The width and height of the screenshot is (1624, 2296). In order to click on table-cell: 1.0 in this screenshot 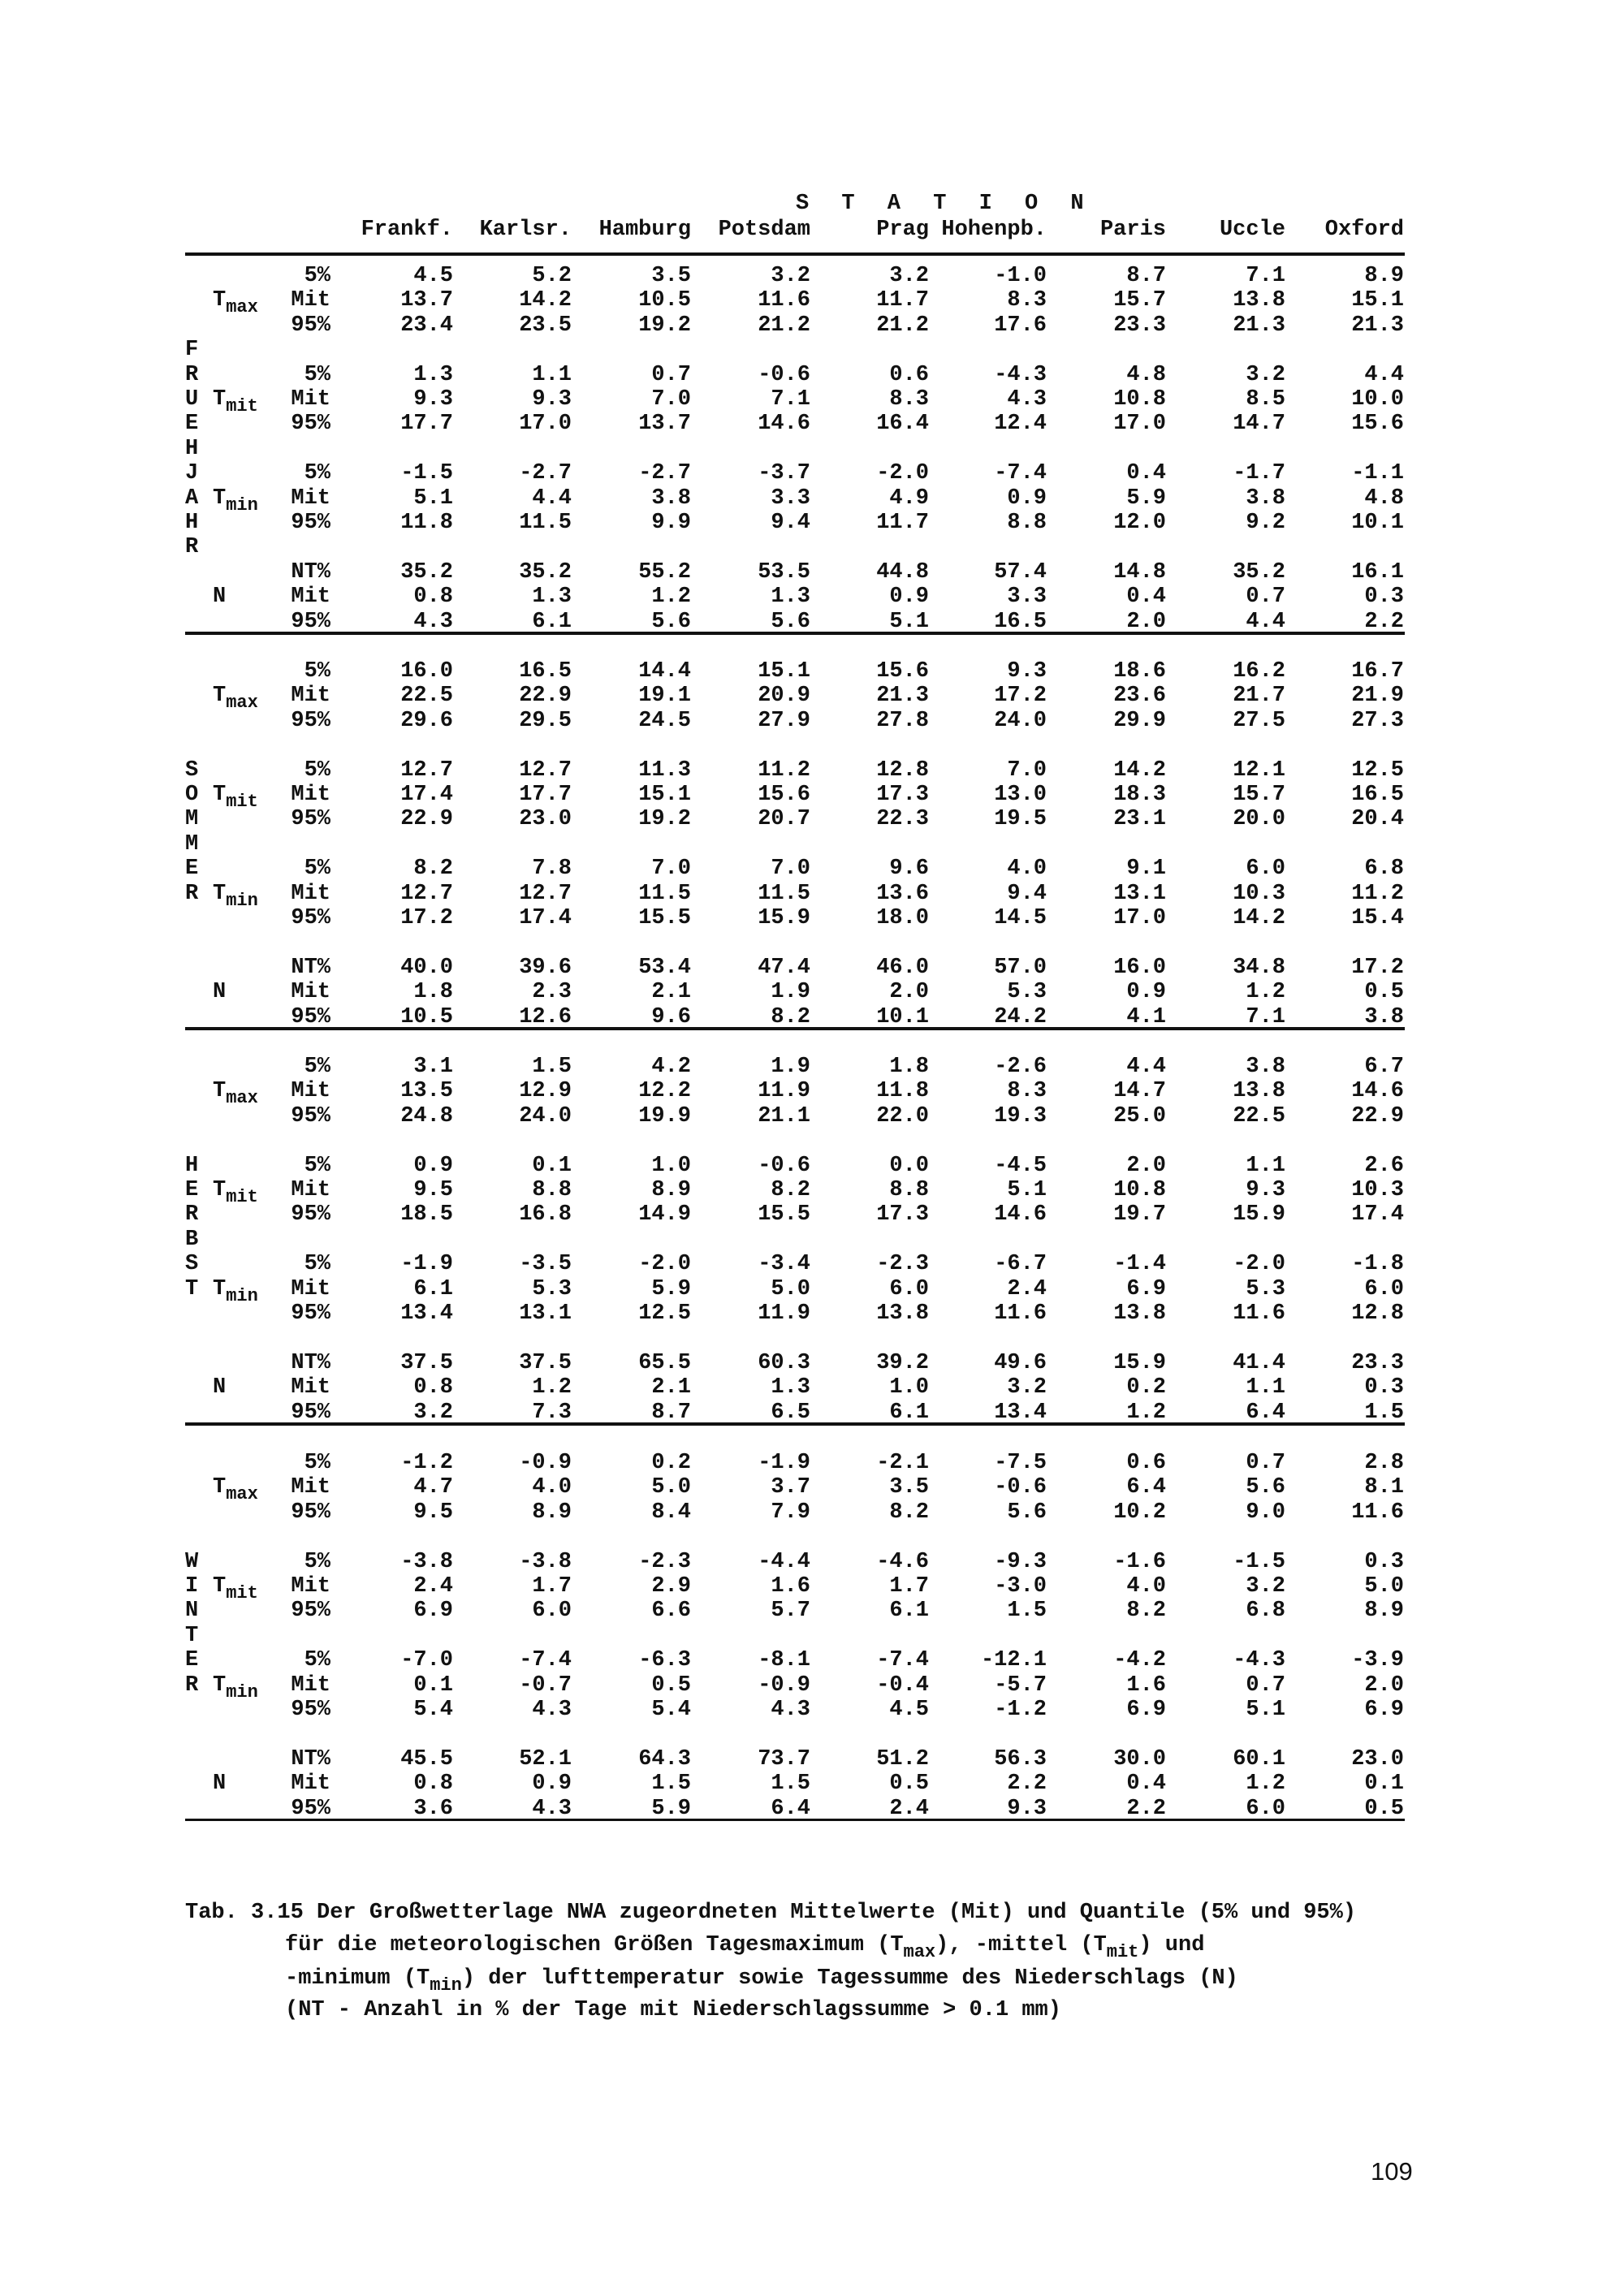, I will do `click(909, 1387)`.